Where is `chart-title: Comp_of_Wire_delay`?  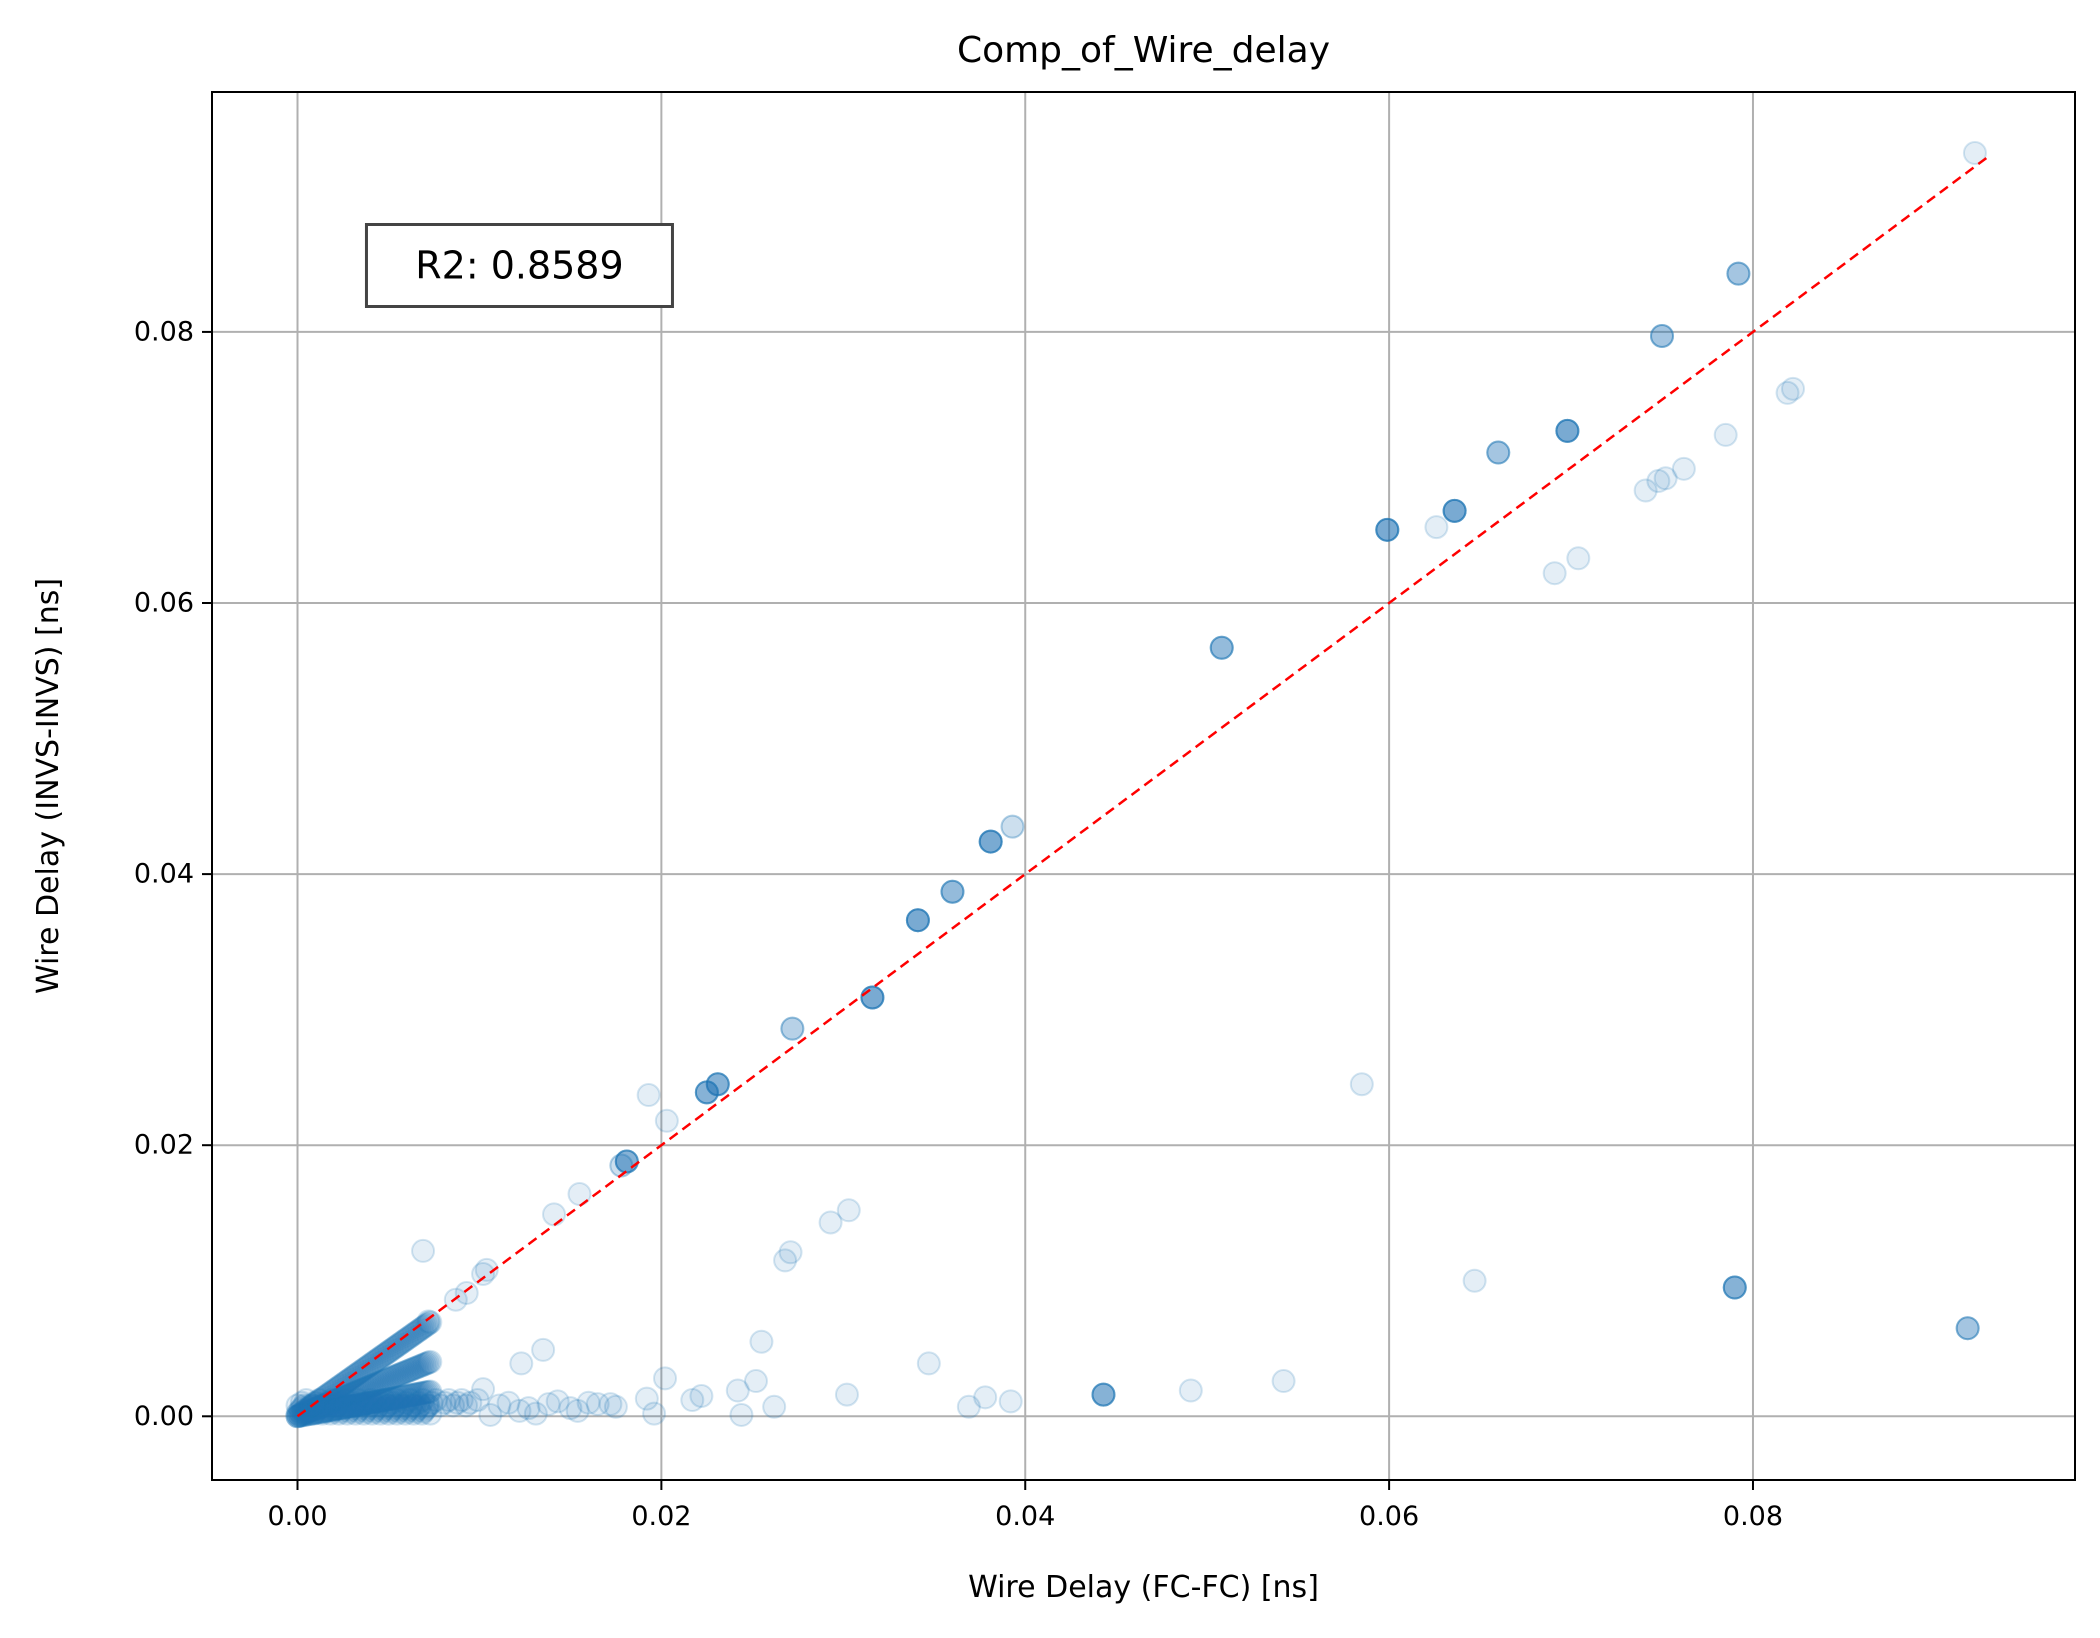 chart-title: Comp_of_Wire_delay is located at coordinates (1143, 50).